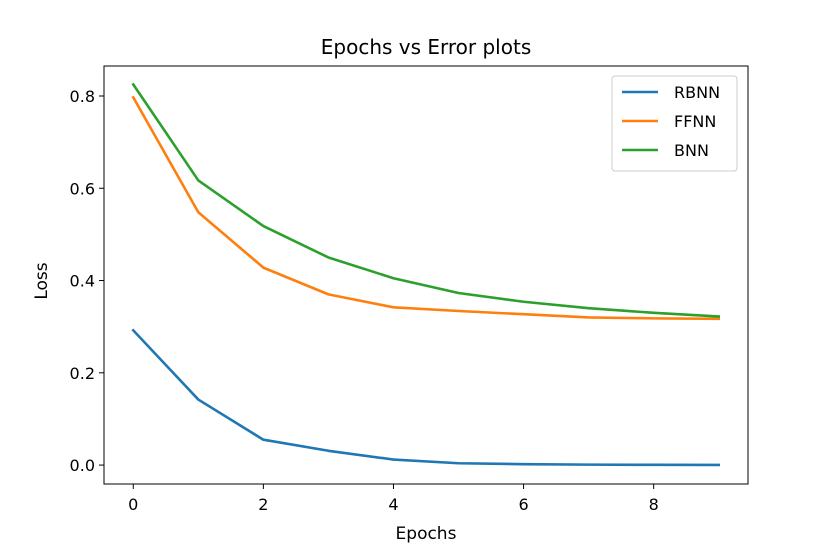  I want to click on legend-box, so click(674, 123).